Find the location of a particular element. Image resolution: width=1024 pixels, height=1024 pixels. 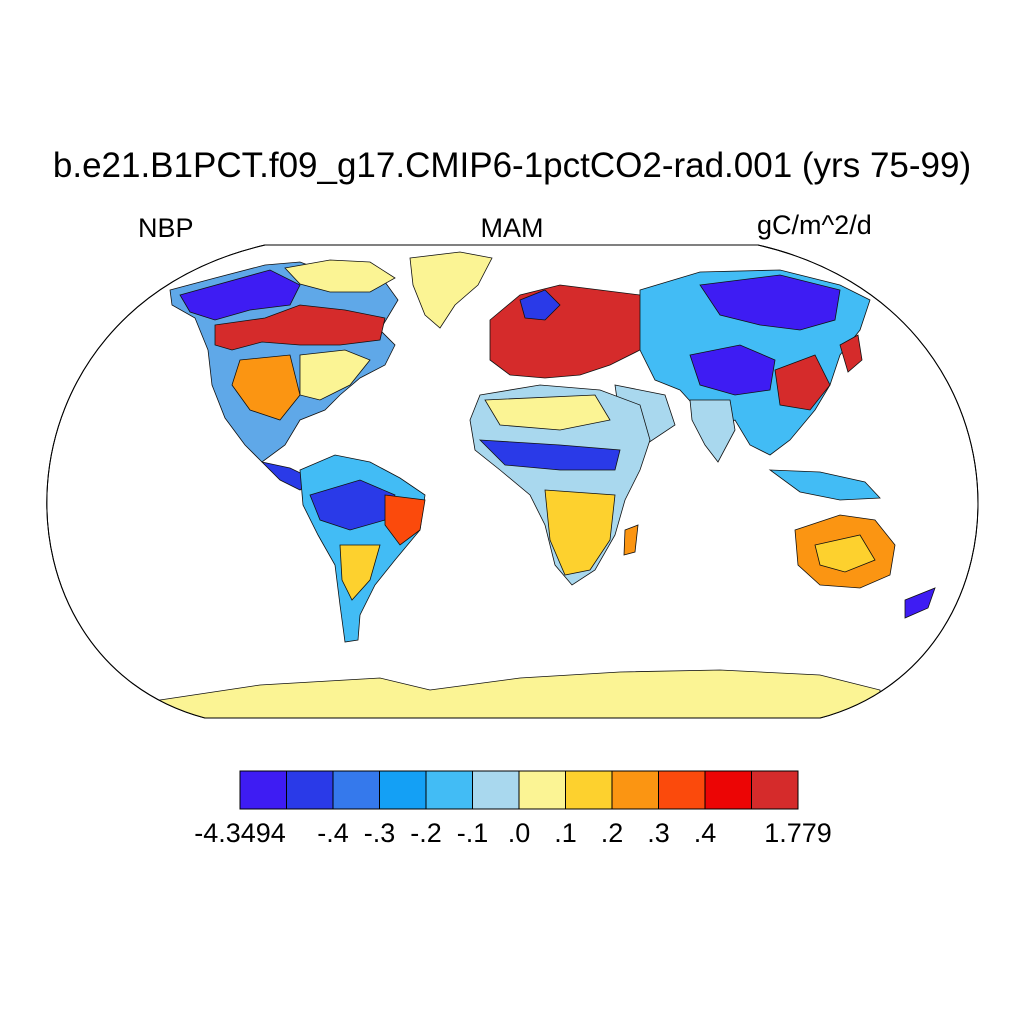

units-label: gC/m^2/d is located at coordinates (814, 225).